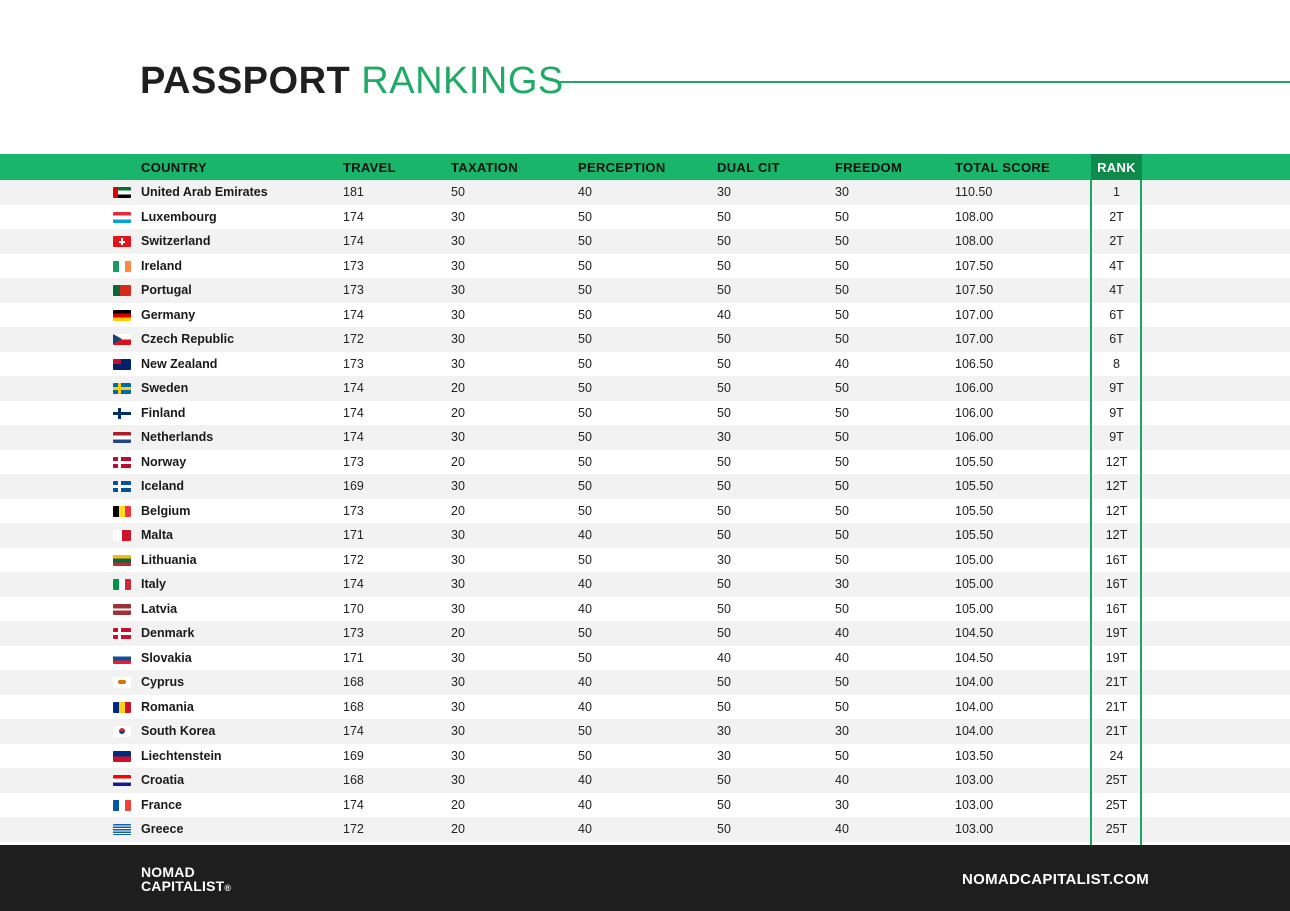 The height and width of the screenshot is (911, 1290). I want to click on title-part-1: PASSPORT, so click(245, 81).